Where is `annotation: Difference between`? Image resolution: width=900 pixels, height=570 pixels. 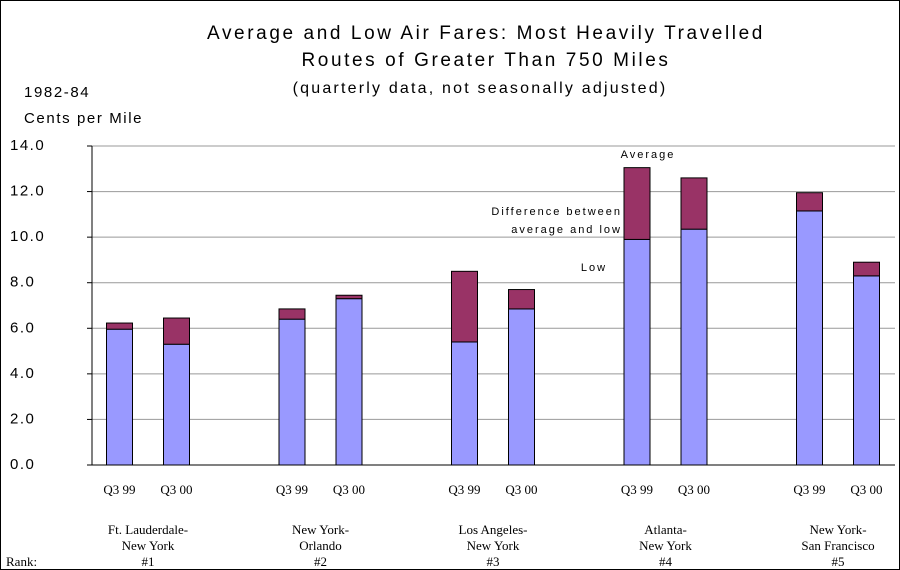 annotation: Difference between is located at coordinates (556, 212).